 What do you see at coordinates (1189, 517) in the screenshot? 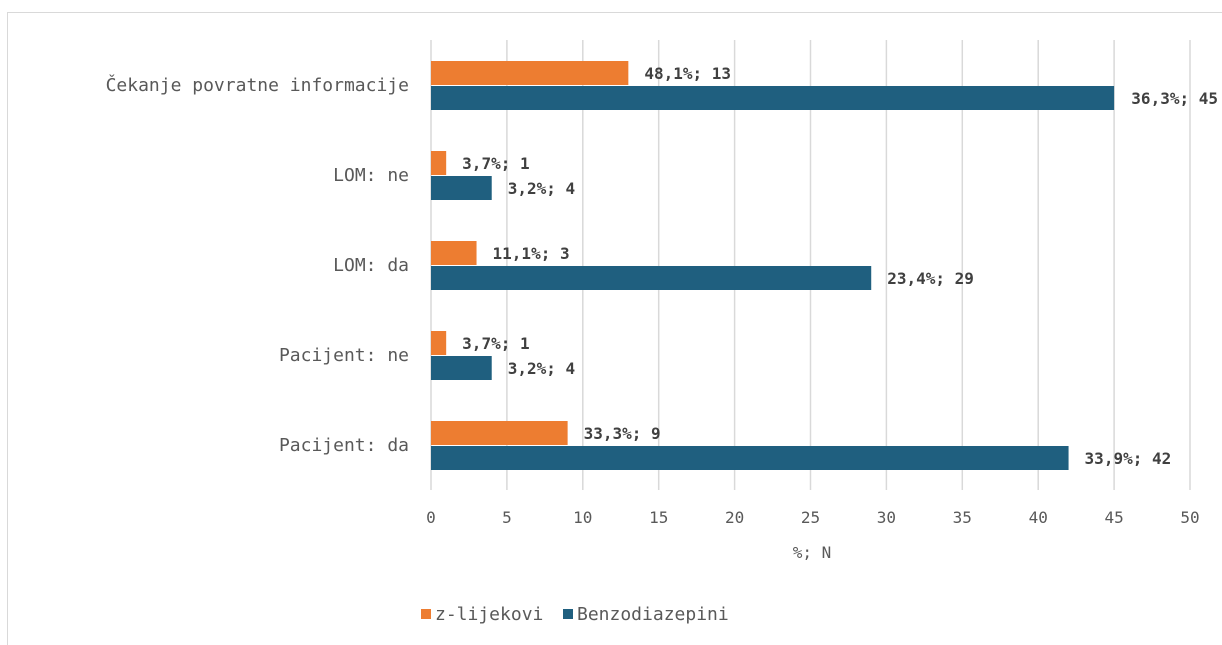
I see `x-tick-label: 50` at bounding box center [1189, 517].